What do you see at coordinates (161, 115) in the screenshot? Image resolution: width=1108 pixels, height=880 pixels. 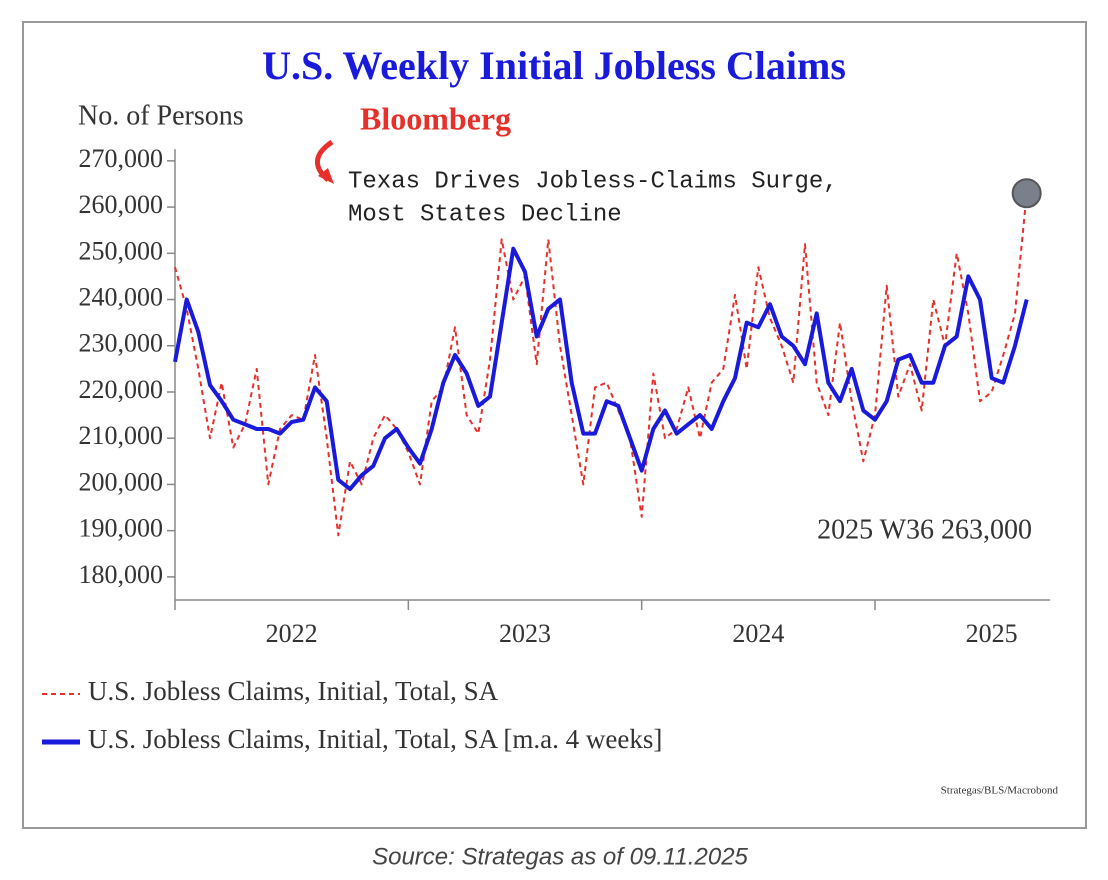 I see `y-axis-label: No. of Persons` at bounding box center [161, 115].